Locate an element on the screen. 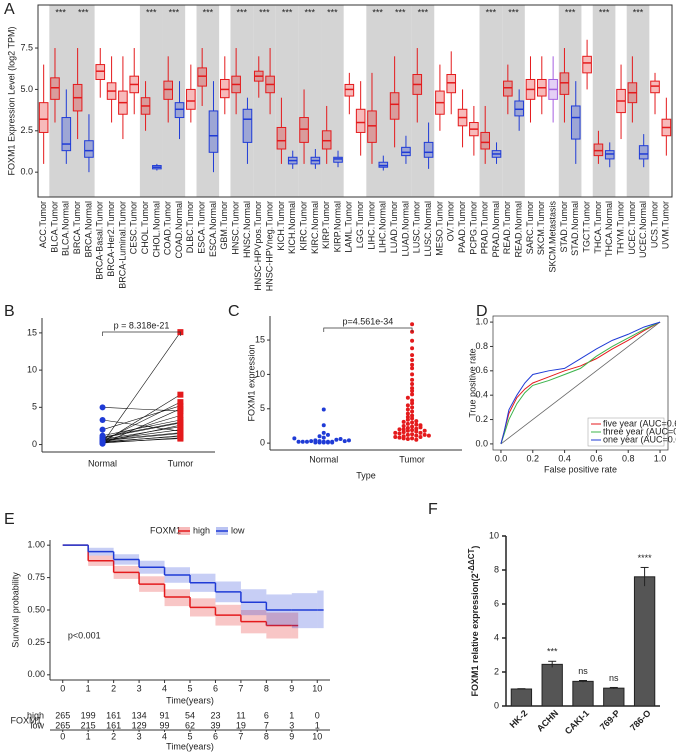 This screenshot has height=752, width=676. x-tick-label: DLBC.Tumor is located at coordinates (190, 227).